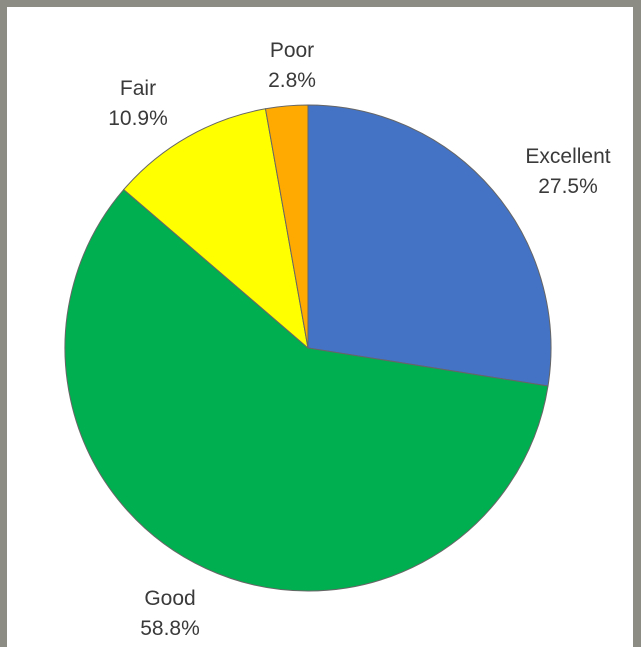 The image size is (641, 647). Describe the element at coordinates (170, 628) in the screenshot. I see `slice-value-good: 58.8%` at that location.